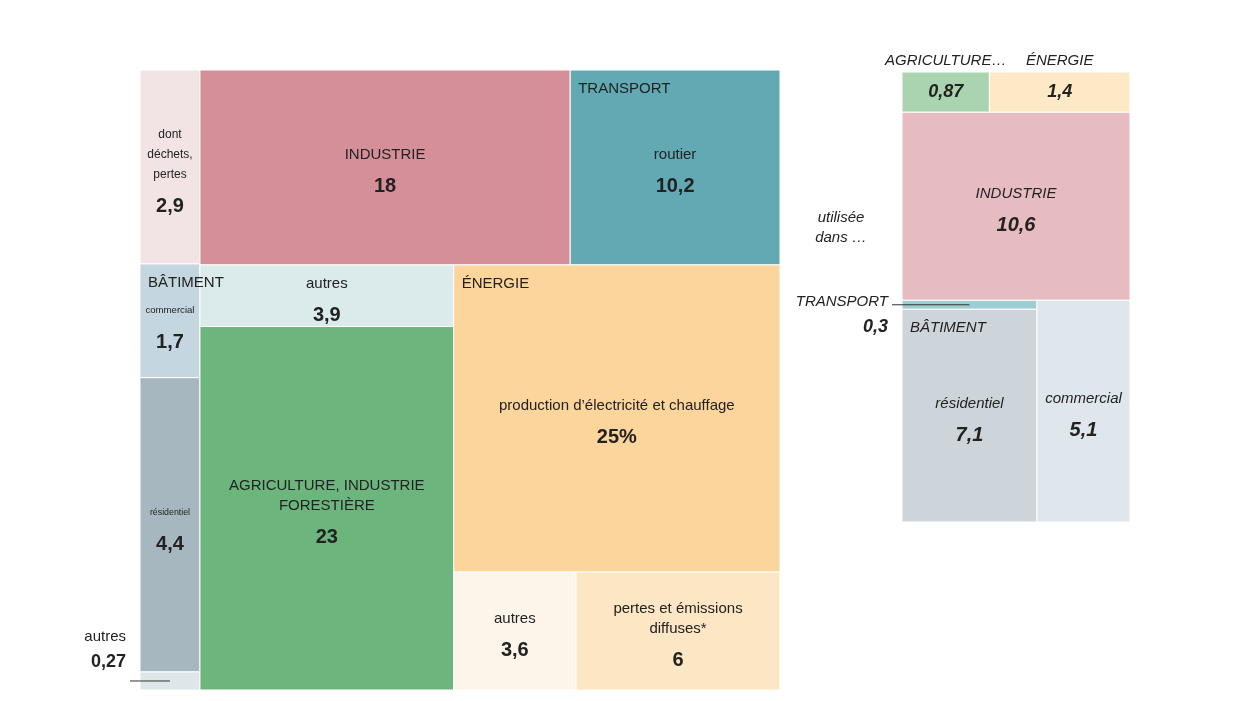 The width and height of the screenshot is (1248, 701). Describe the element at coordinates (108, 661) in the screenshot. I see `data-label: 0,27` at that location.